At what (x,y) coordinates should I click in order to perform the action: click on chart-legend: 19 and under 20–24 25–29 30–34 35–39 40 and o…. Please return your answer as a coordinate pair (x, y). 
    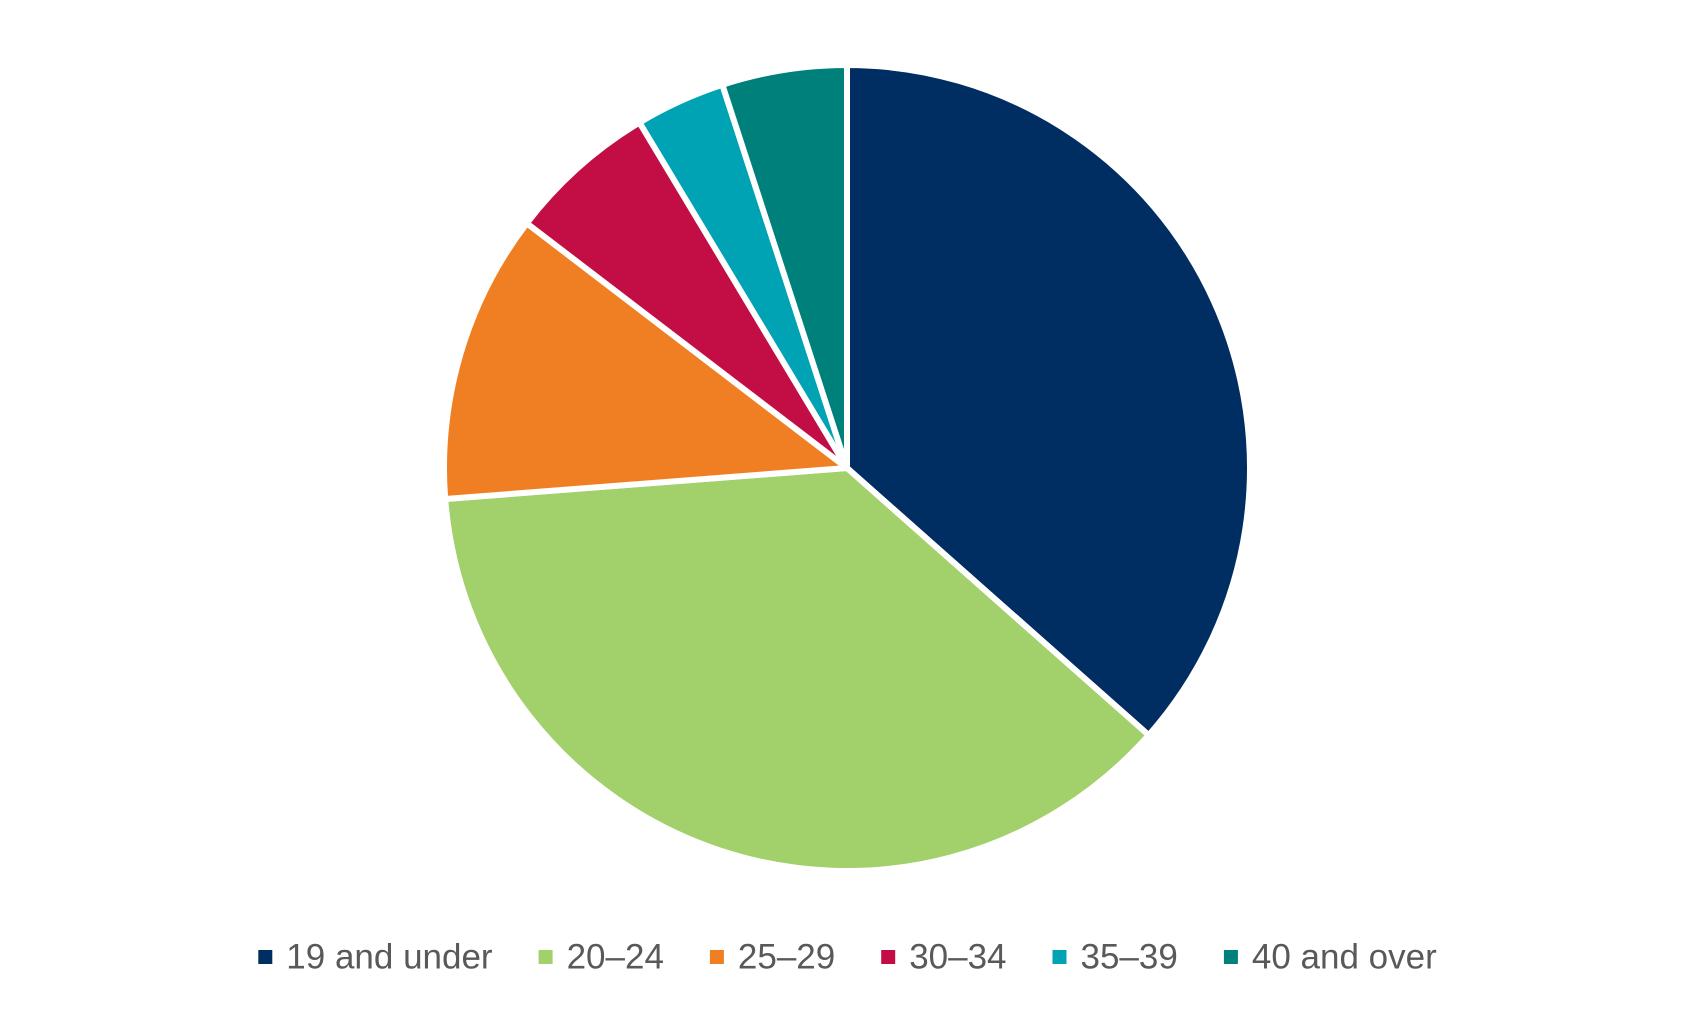
    Looking at the image, I should click on (847, 957).